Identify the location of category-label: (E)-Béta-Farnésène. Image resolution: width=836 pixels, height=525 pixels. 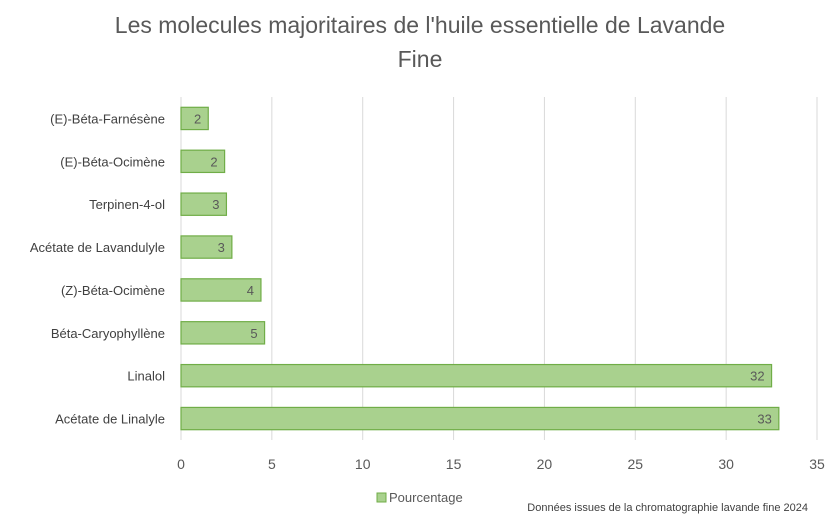
(107, 118).